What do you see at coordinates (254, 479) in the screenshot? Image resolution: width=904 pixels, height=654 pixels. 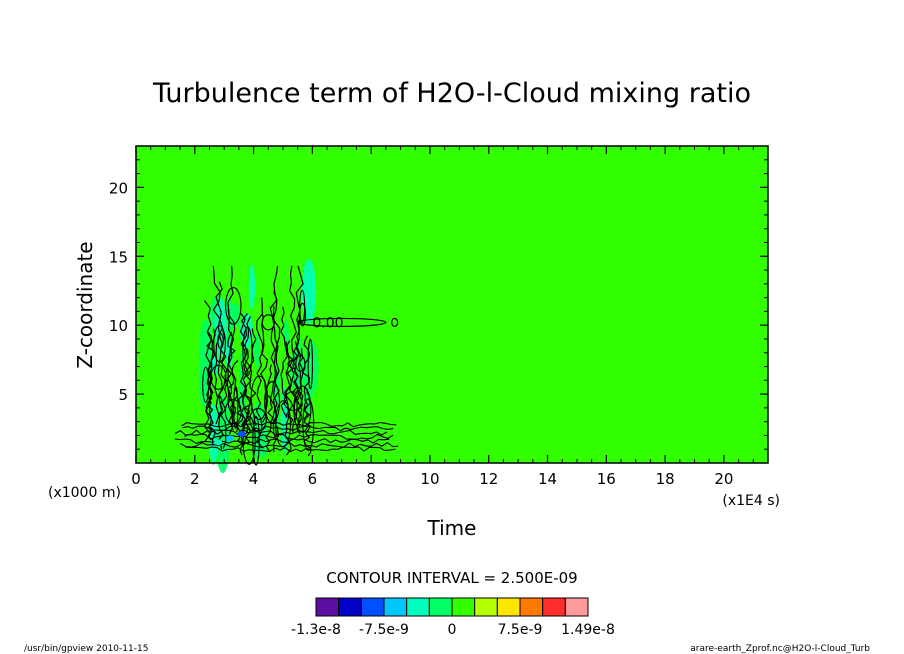 I see `x-tick-label: 4` at bounding box center [254, 479].